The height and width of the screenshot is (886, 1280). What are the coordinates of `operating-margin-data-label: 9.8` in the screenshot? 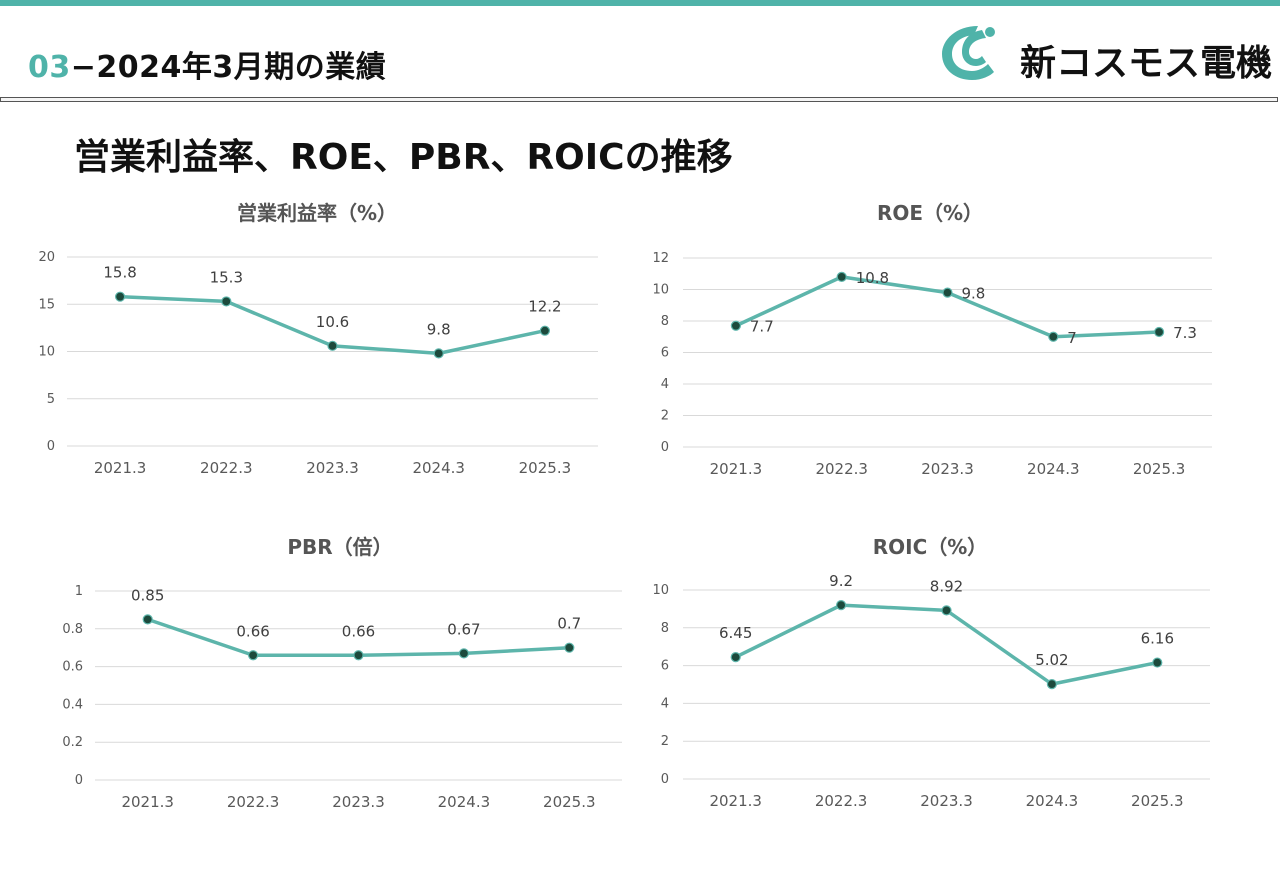 It's located at (439, 329).